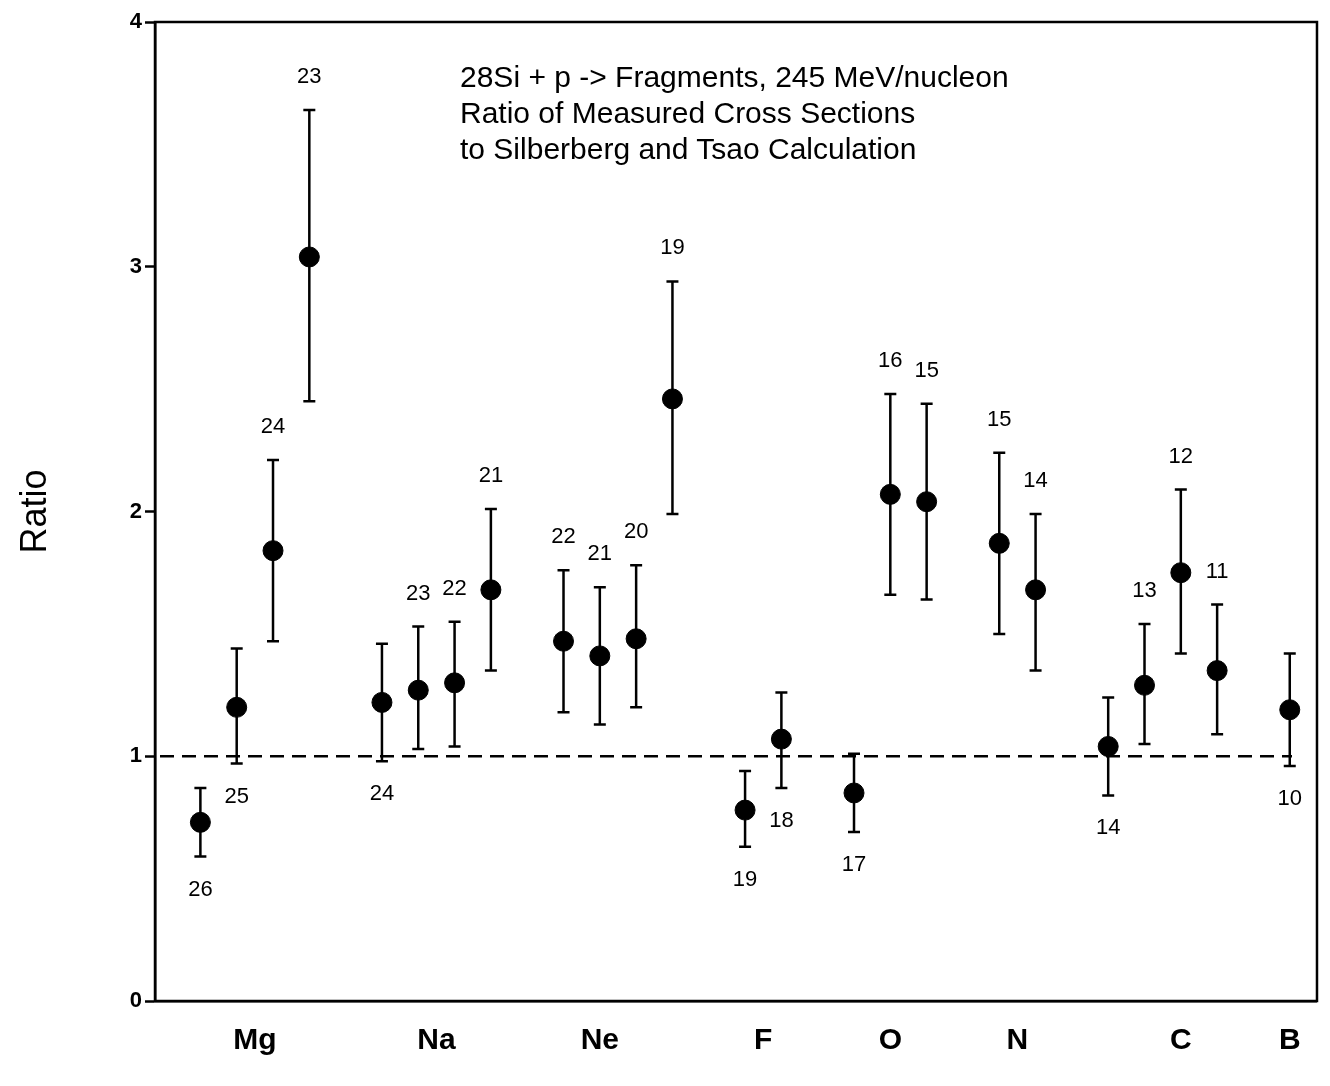 This screenshot has width=1330, height=1086. What do you see at coordinates (135, 1000) in the screenshot?
I see `y-tick-label: 0` at bounding box center [135, 1000].